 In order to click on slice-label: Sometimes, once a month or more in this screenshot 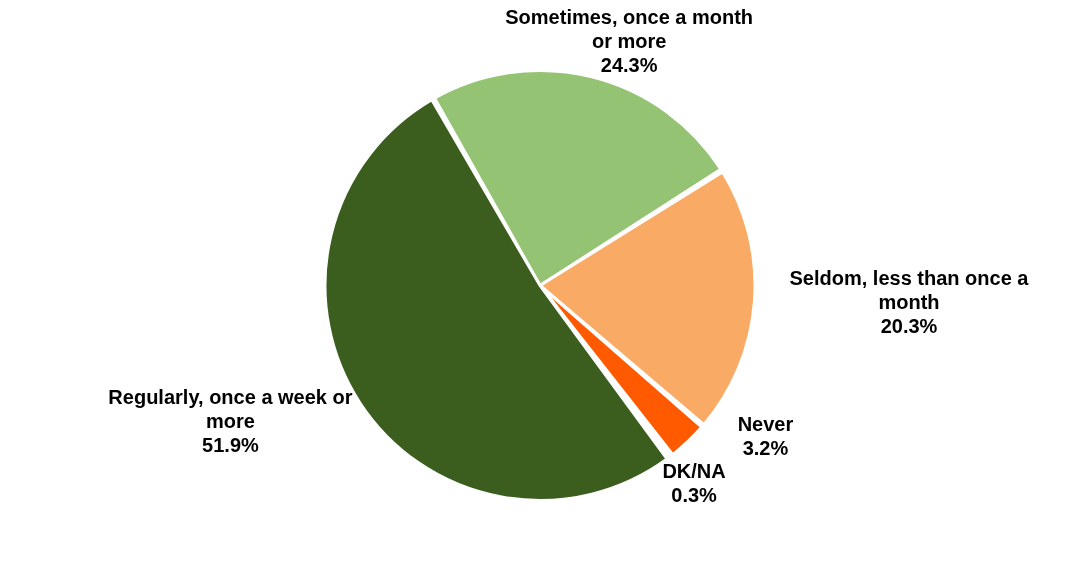, I will do `click(629, 29)`.